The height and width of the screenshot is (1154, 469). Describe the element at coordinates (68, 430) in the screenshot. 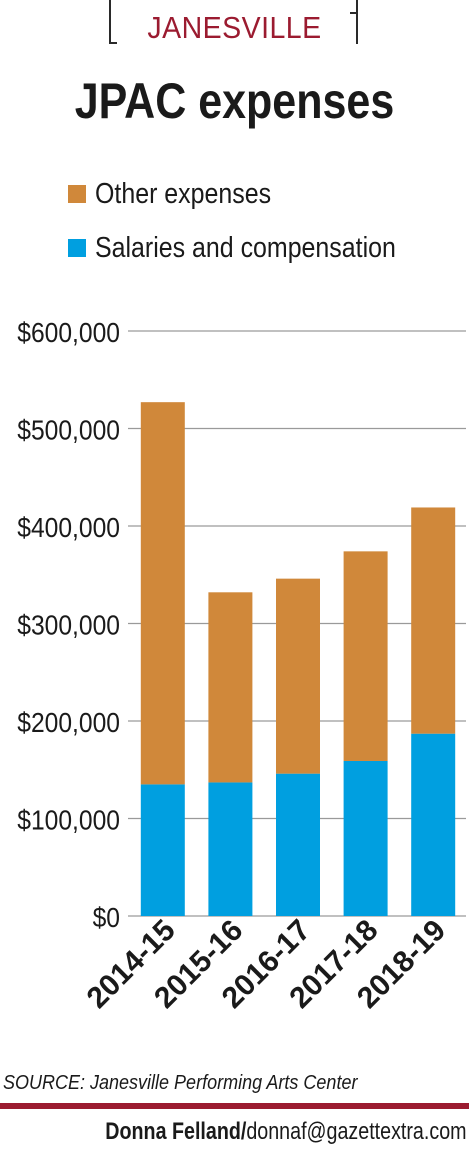

I see `y-tick-label-5: $500,000` at that location.